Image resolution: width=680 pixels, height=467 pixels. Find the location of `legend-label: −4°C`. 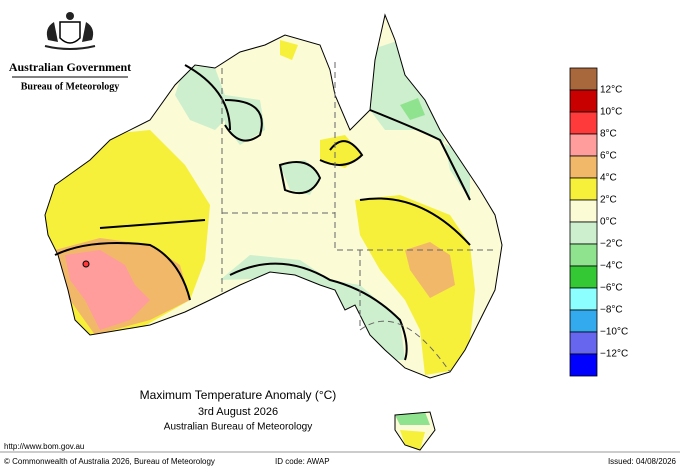

legend-label: −4°C is located at coordinates (611, 266).